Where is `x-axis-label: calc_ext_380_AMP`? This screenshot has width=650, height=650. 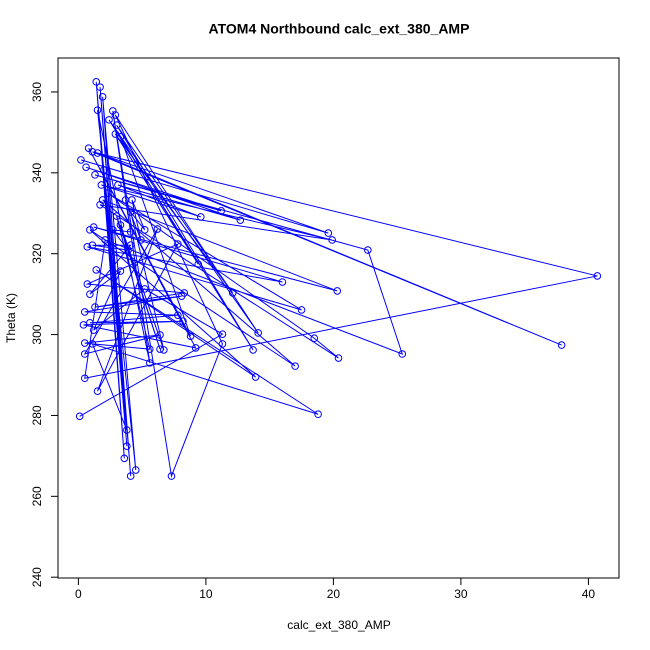
x-axis-label: calc_ext_380_AMP is located at coordinates (338, 625).